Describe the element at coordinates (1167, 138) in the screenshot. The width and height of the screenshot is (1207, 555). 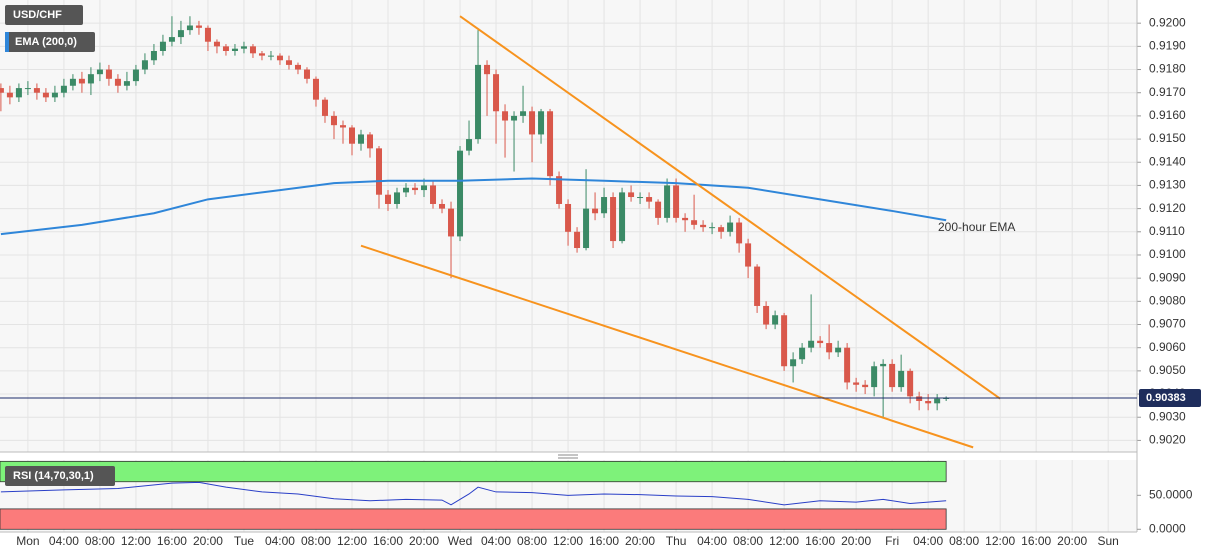
I see `y-tick-label: 0.9150` at that location.